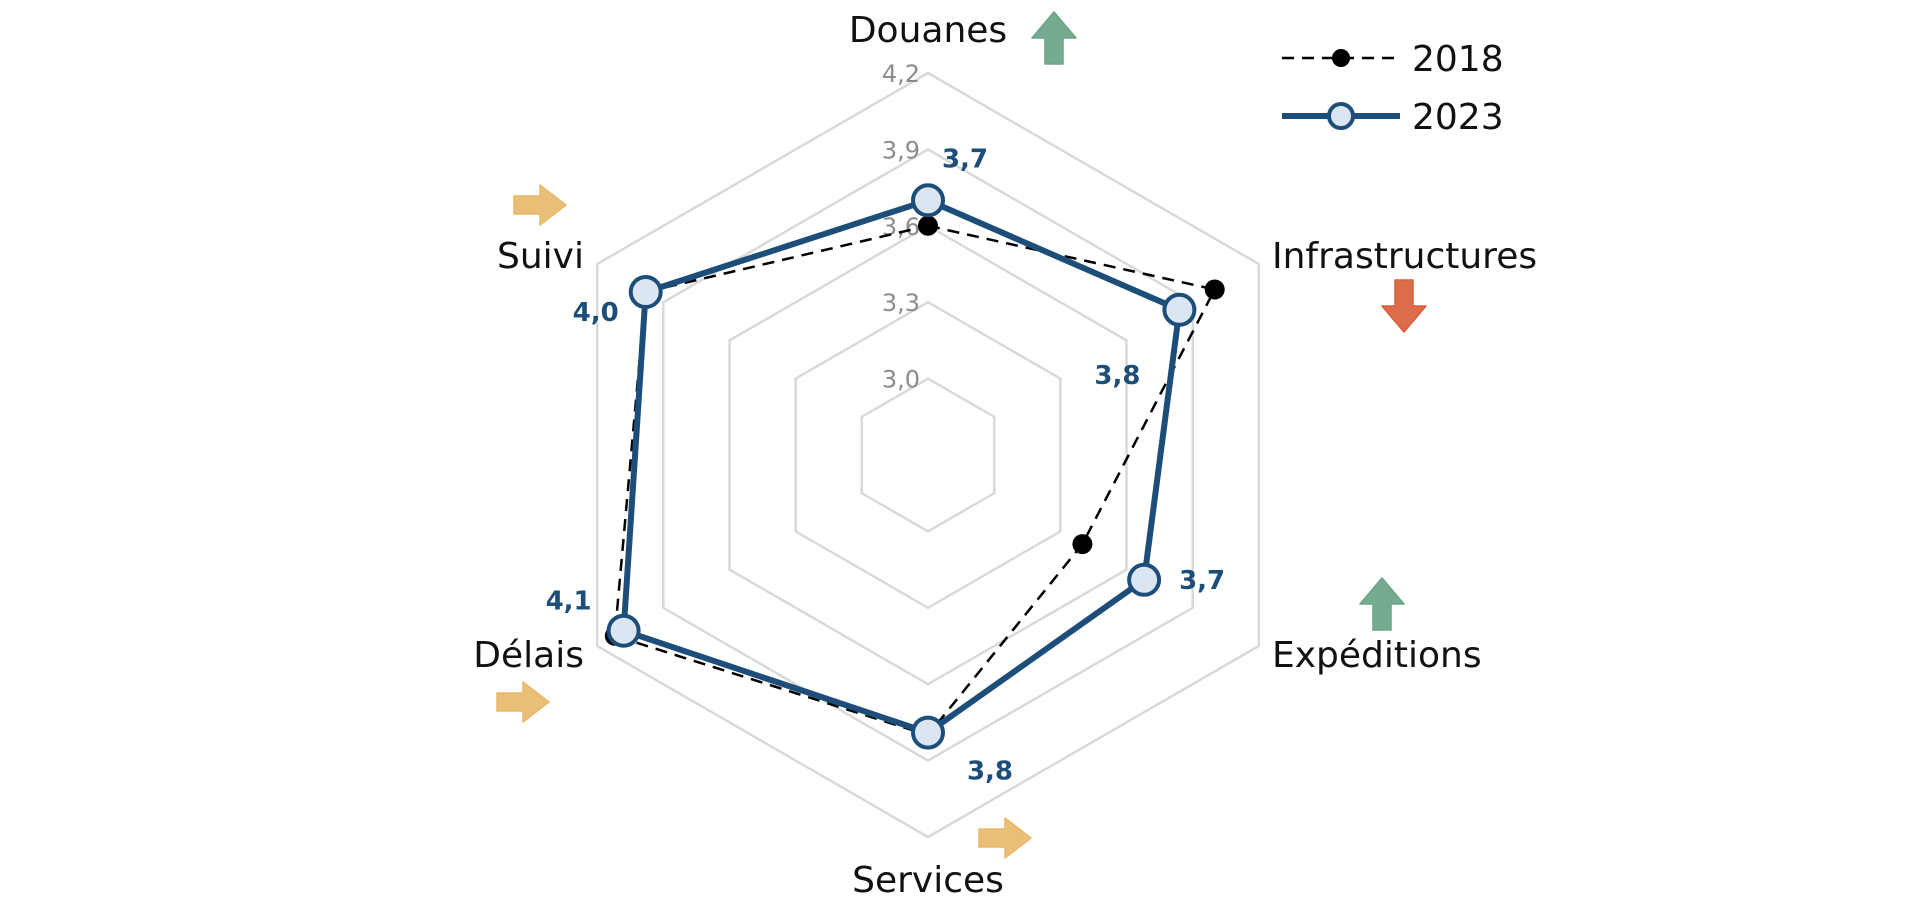 This screenshot has height=900, width=1920. I want to click on tick-labels: 3,0 3,3 3,6 3,9 4,2, so click(901, 227).